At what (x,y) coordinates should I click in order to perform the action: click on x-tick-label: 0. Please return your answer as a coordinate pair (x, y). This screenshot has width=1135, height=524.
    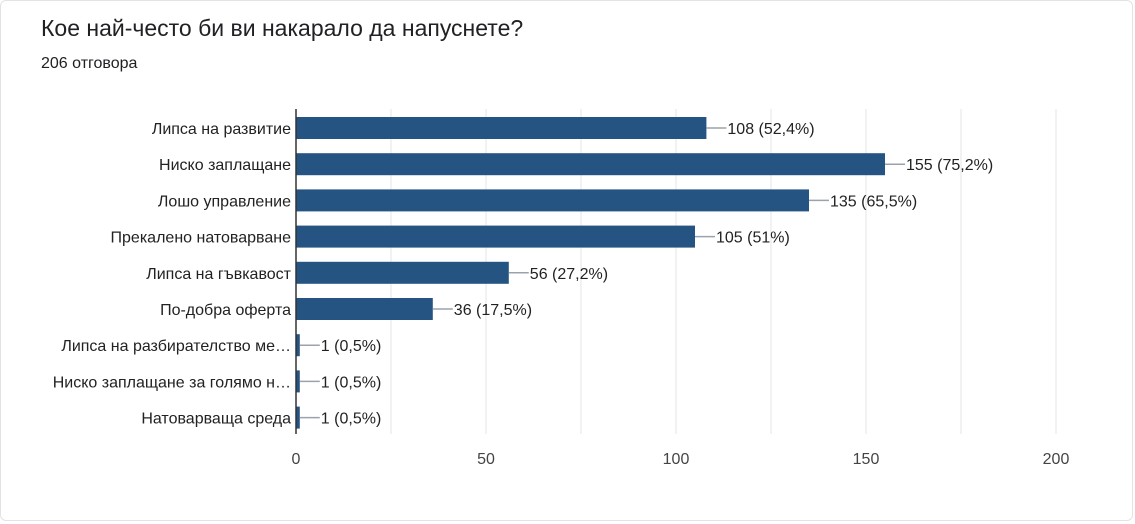
    Looking at the image, I should click on (296, 459).